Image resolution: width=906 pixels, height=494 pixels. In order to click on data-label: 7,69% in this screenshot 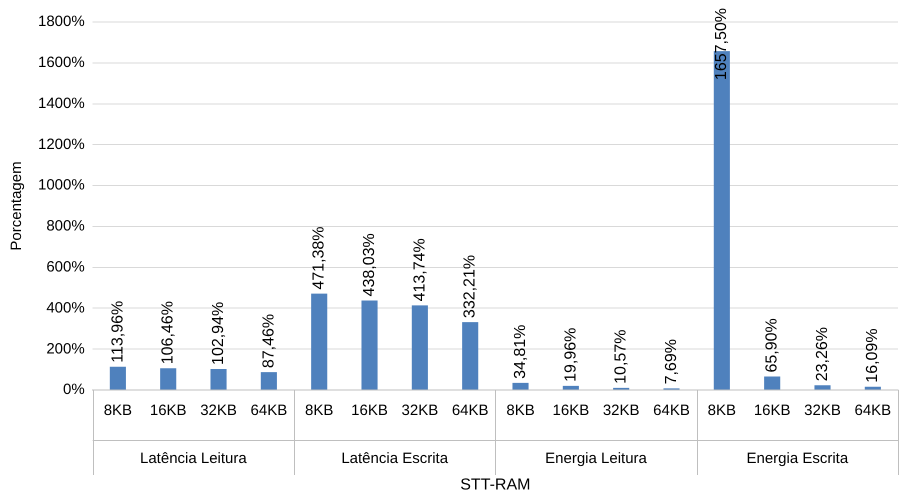, I will do `click(671, 361)`.